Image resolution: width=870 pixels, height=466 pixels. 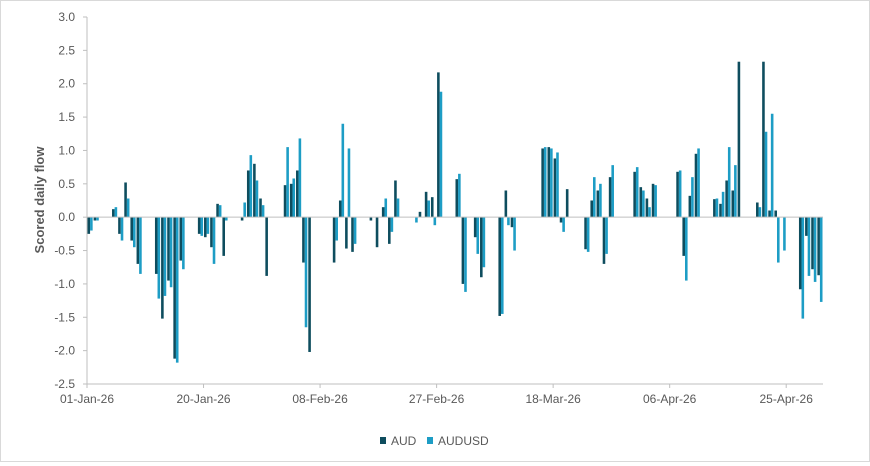 I want to click on x-tick-label: 08-Feb-26, so click(x=320, y=399).